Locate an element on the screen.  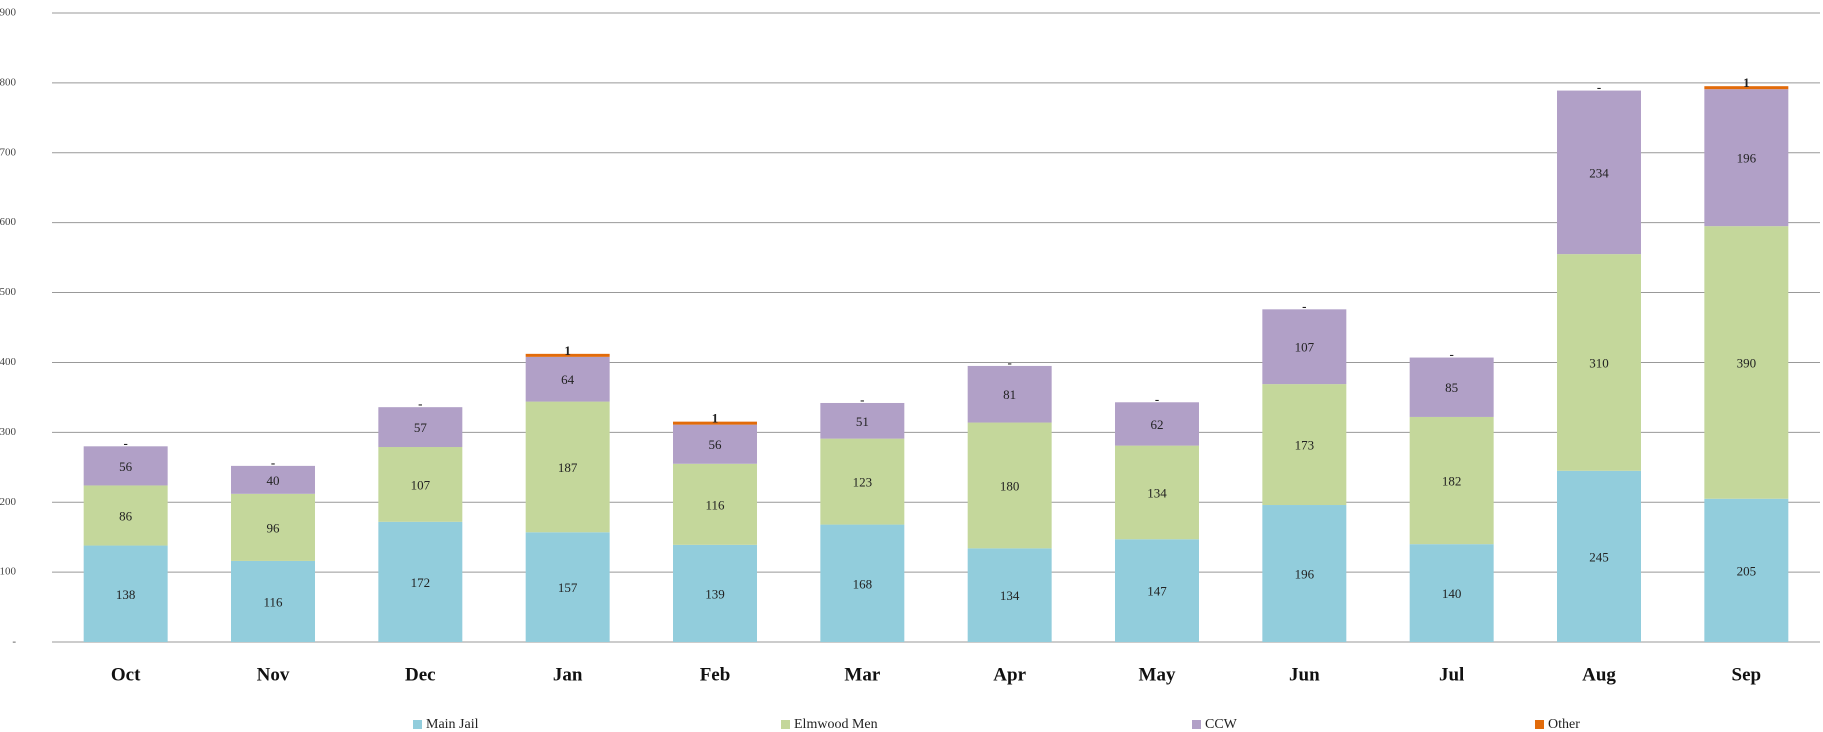
data-label: 182 is located at coordinates (1452, 481).